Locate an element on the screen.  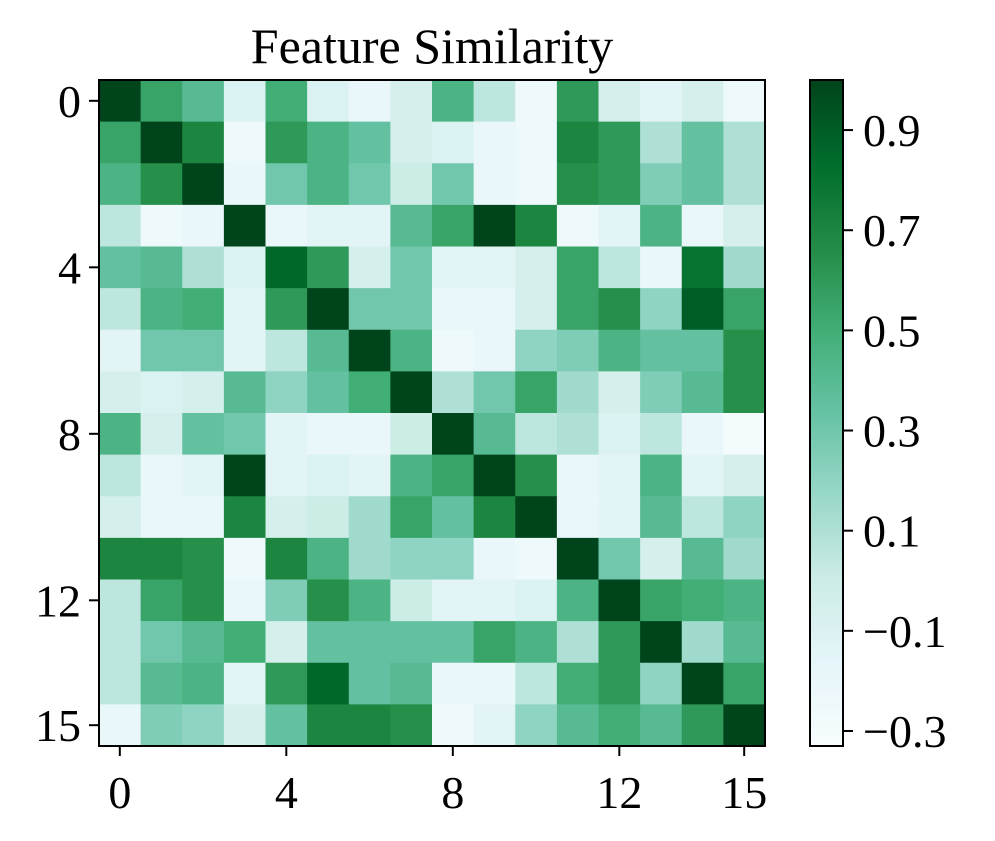
y-tick-label: 8 is located at coordinates (69, 434).